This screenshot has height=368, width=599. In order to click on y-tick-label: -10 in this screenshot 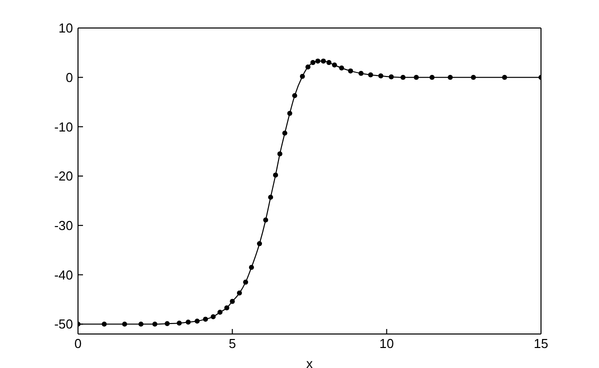, I will do `click(63, 126)`.